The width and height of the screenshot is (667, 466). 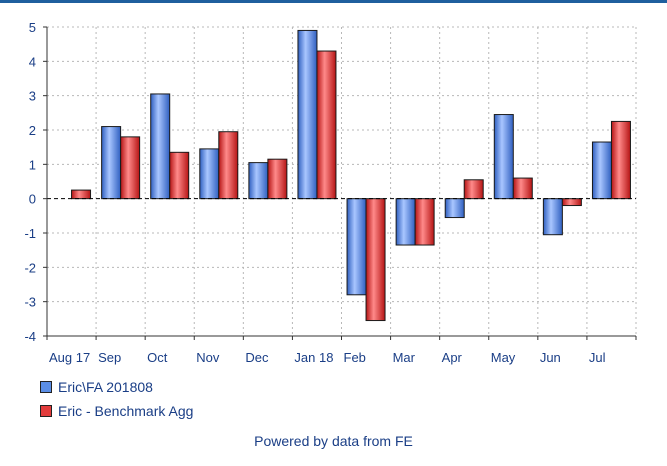 I want to click on x-tick-label: Feb, so click(x=355, y=357).